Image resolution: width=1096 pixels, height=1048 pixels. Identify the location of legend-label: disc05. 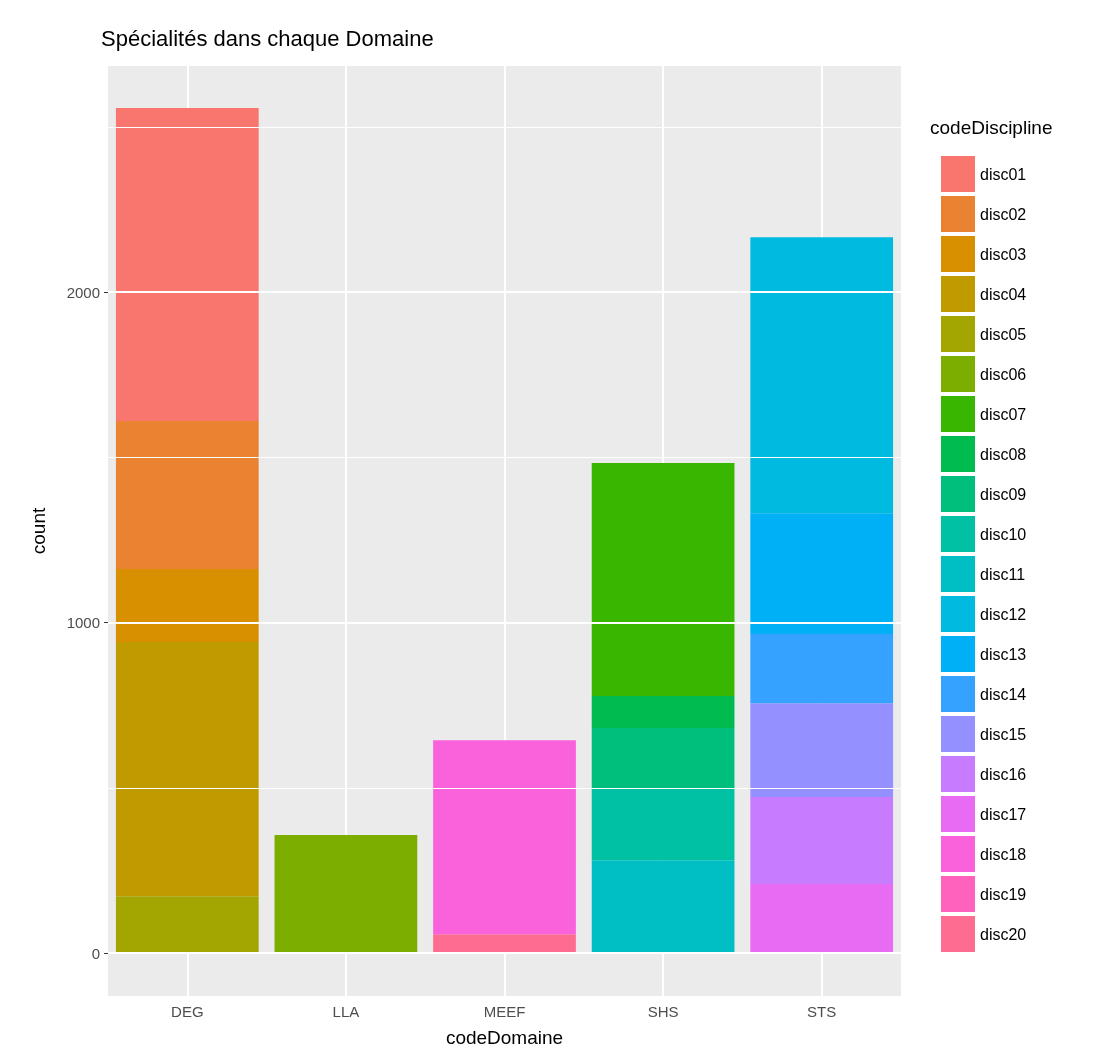
(1003, 334).